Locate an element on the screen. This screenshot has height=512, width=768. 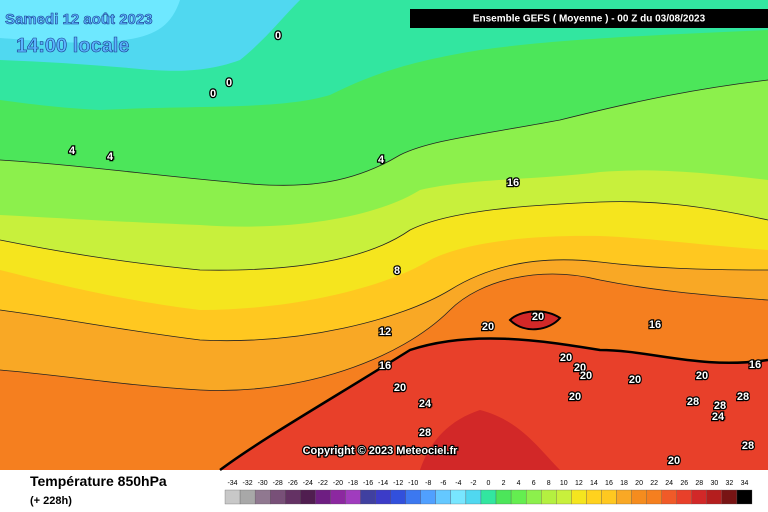
legend-label: 12 is located at coordinates (579, 483).